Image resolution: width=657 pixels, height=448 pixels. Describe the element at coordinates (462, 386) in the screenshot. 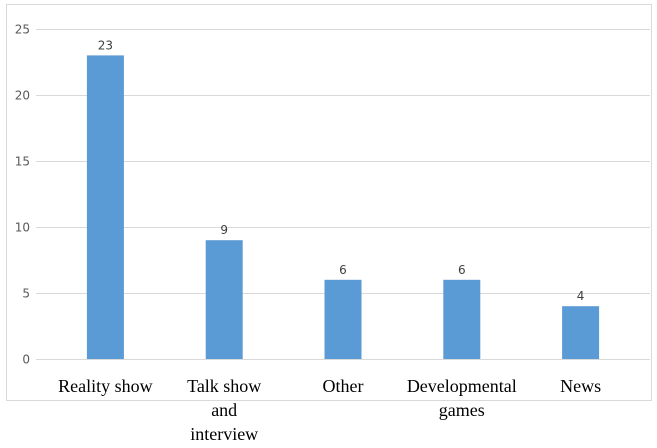

I see `category-label-line: Developmental` at that location.